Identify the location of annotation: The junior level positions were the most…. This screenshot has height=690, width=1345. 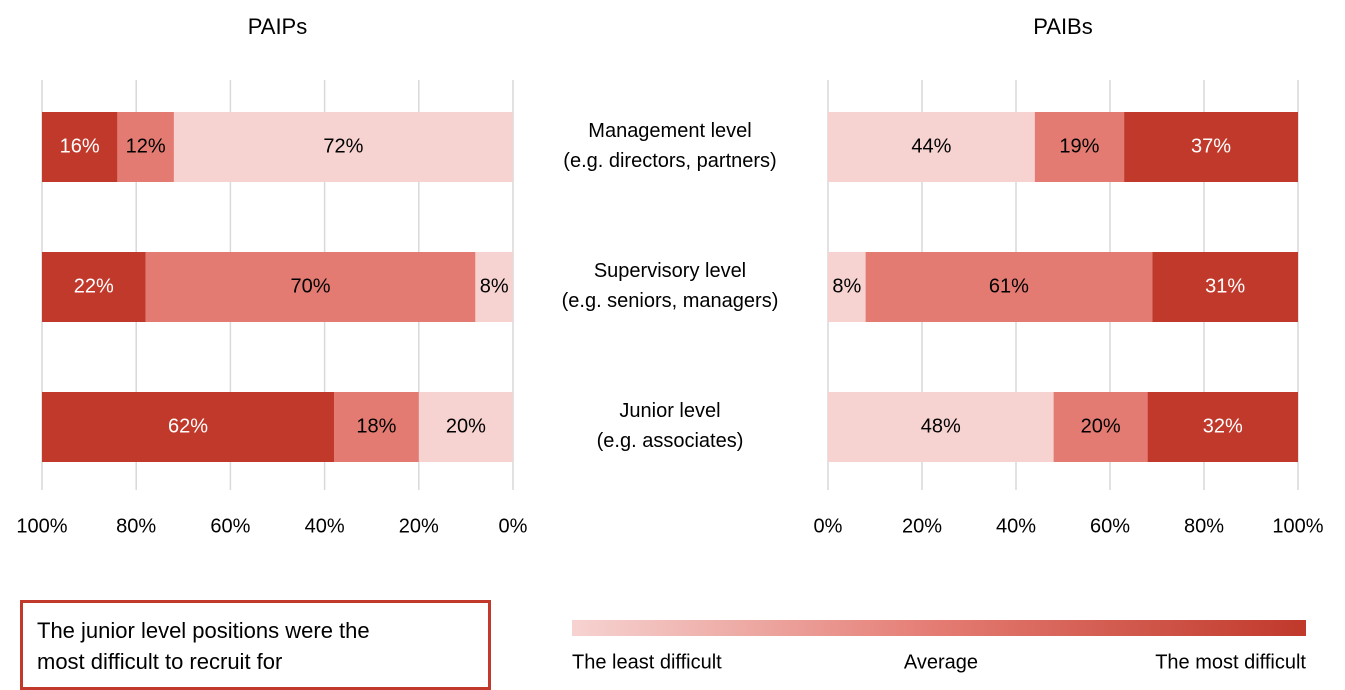
(203, 646).